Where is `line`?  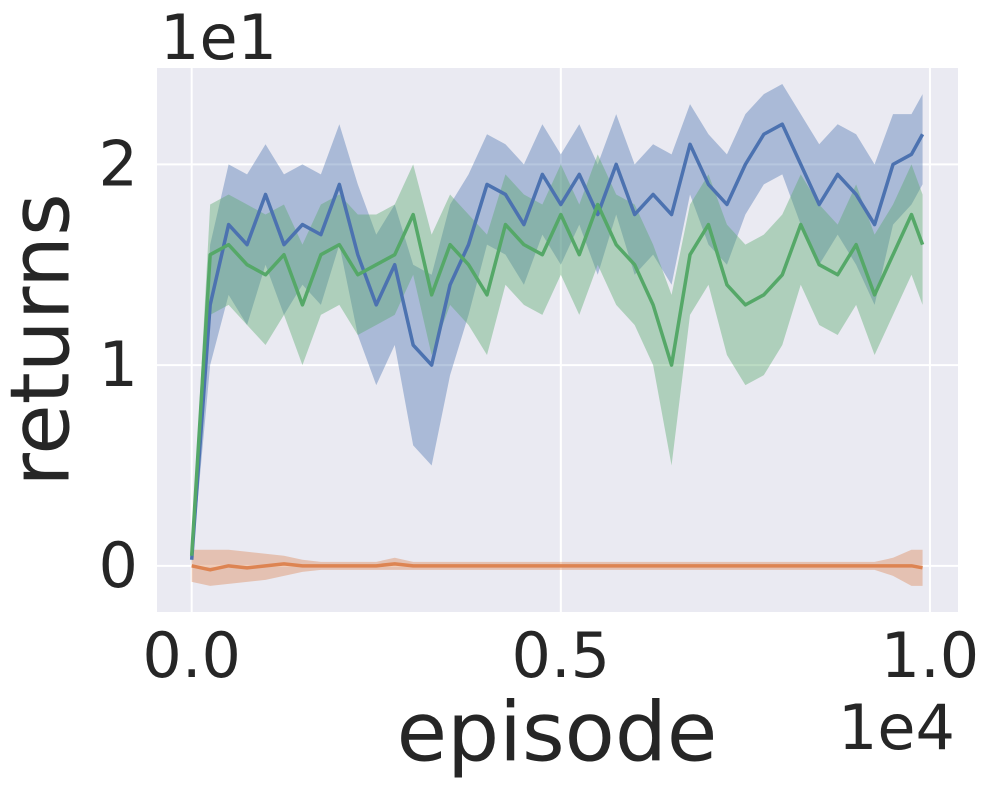
line is located at coordinates (557, 567).